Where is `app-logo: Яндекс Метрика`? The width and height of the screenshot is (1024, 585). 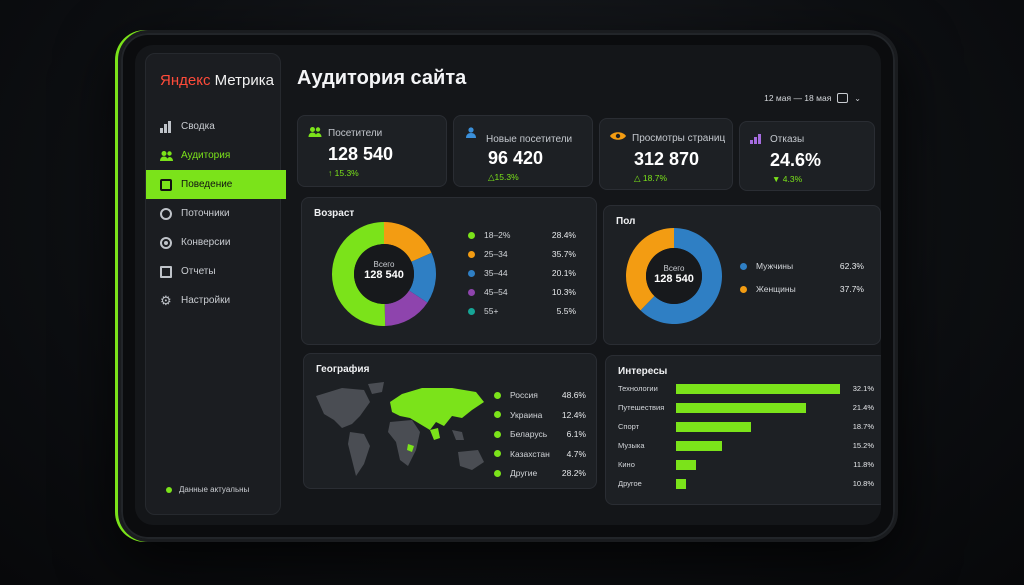
app-logo: Яндекс Метрика is located at coordinates (217, 80).